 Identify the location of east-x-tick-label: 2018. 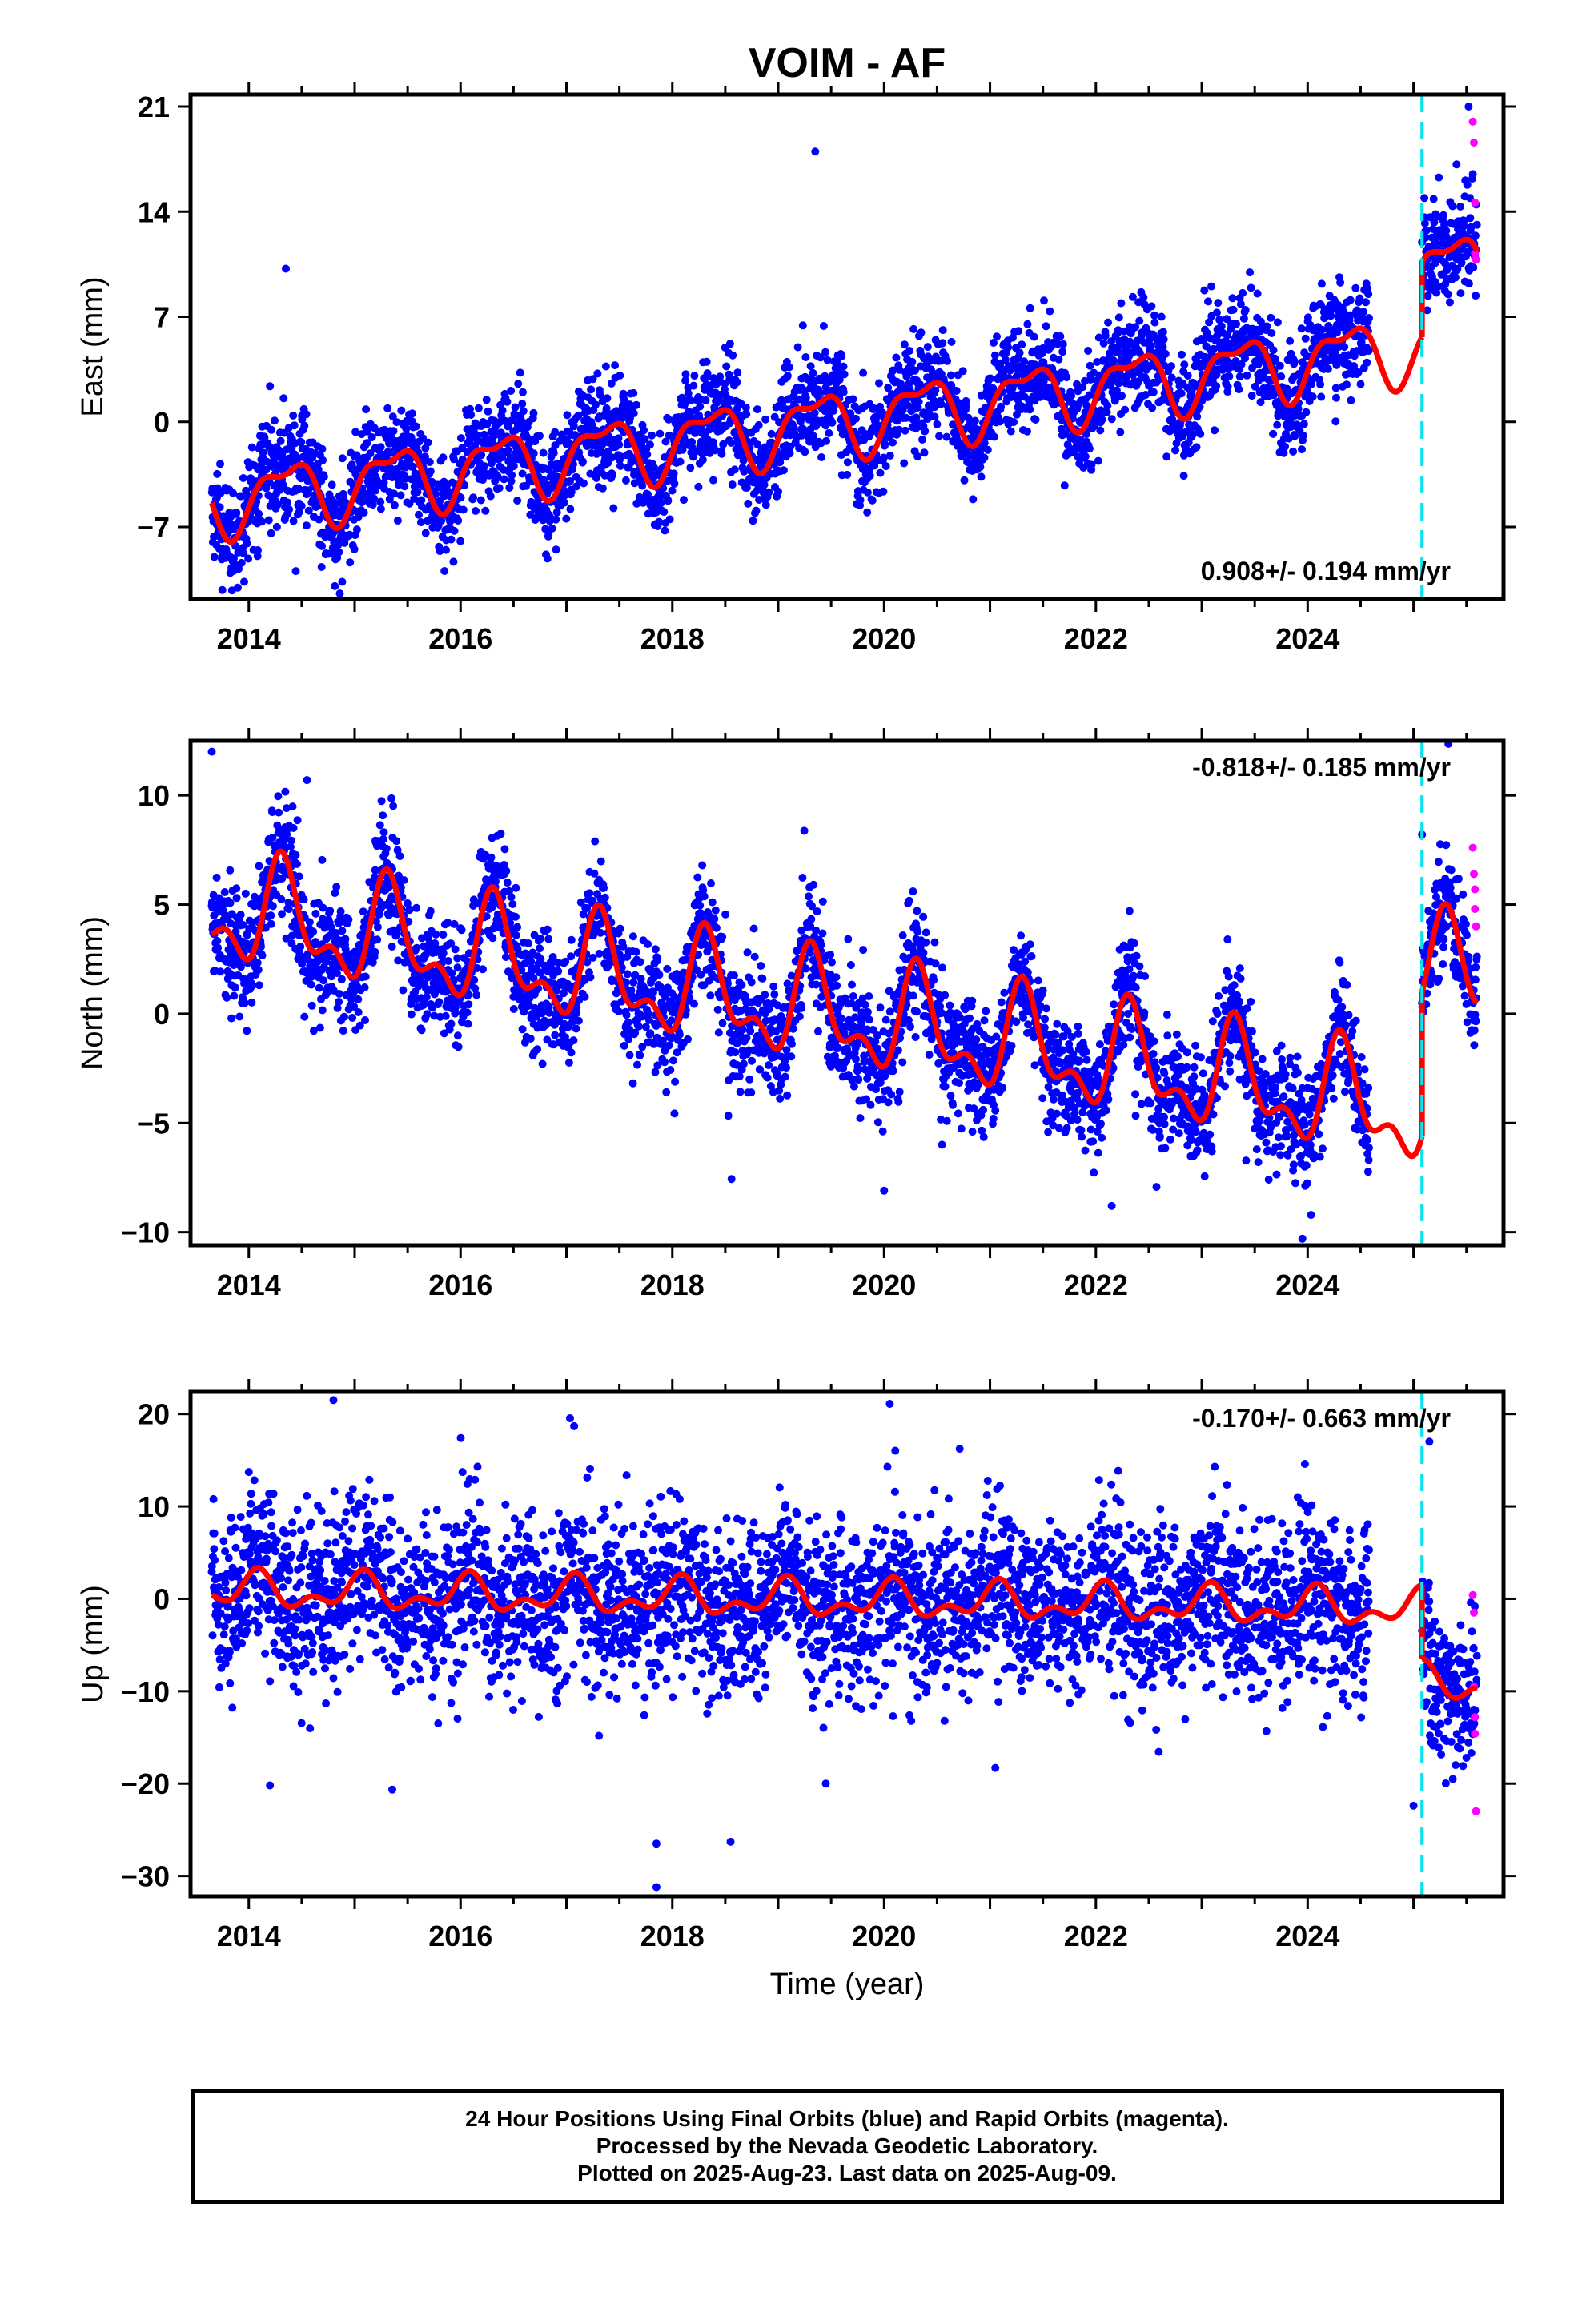
(672, 638).